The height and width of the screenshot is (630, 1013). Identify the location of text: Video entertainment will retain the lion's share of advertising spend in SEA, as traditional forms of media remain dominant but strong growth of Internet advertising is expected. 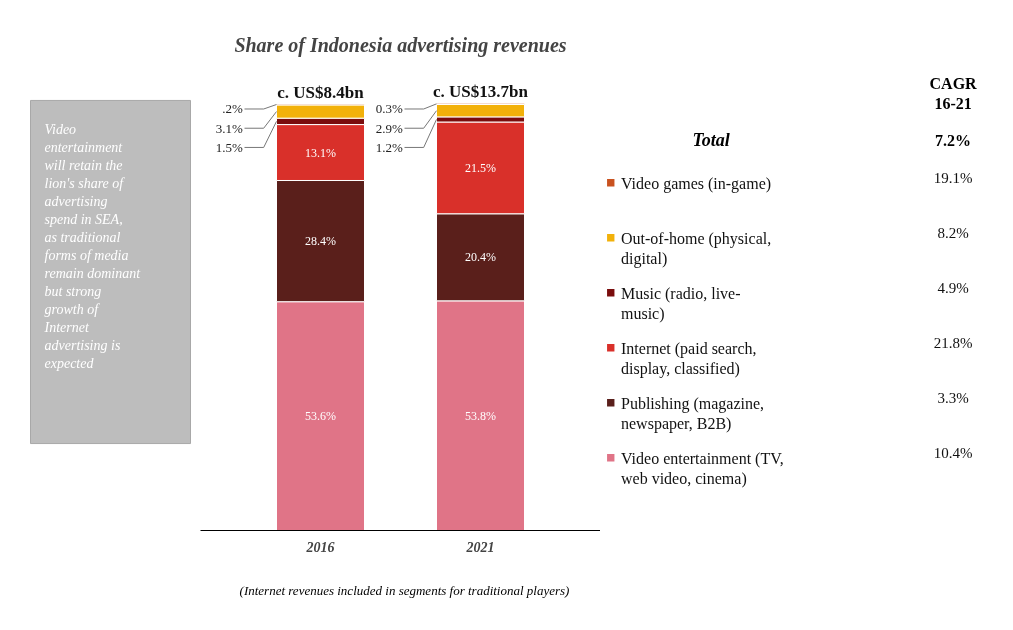
(92, 246).